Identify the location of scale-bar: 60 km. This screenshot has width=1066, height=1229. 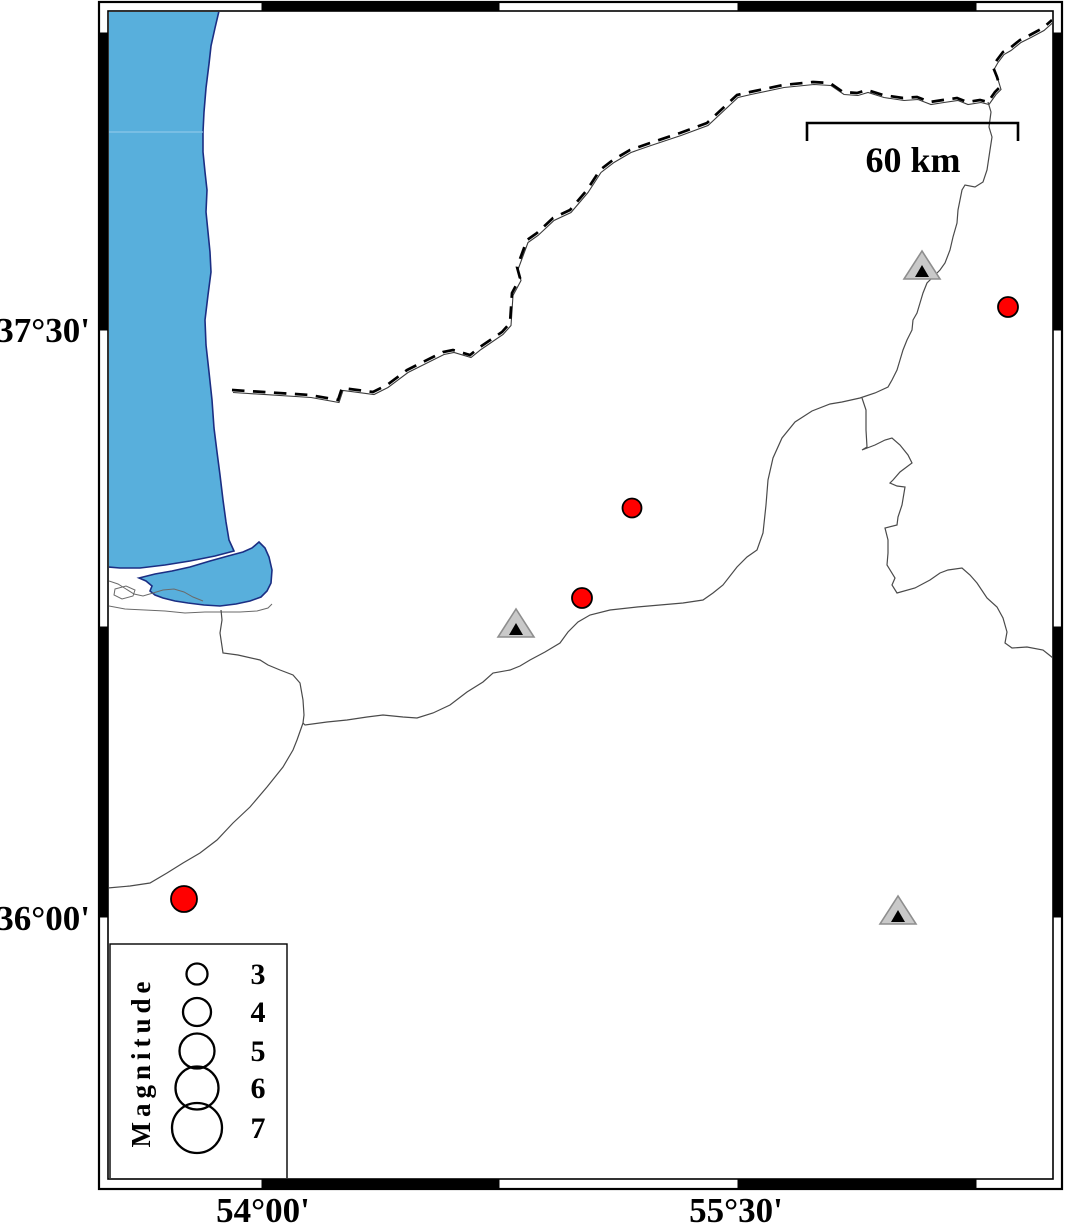
(912, 150).